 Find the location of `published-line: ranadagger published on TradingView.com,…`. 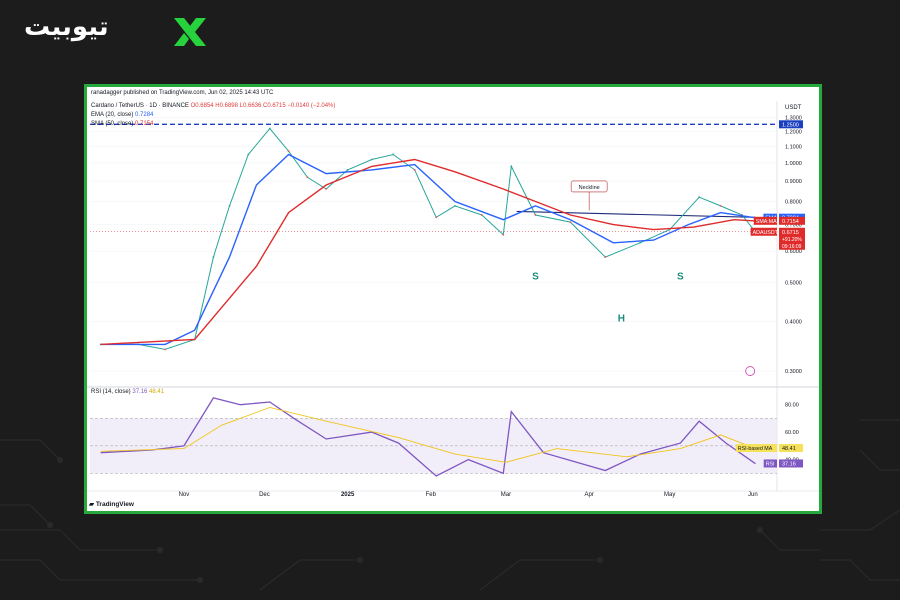

published-line: ranadagger published on TradingView.com,… is located at coordinates (182, 93).